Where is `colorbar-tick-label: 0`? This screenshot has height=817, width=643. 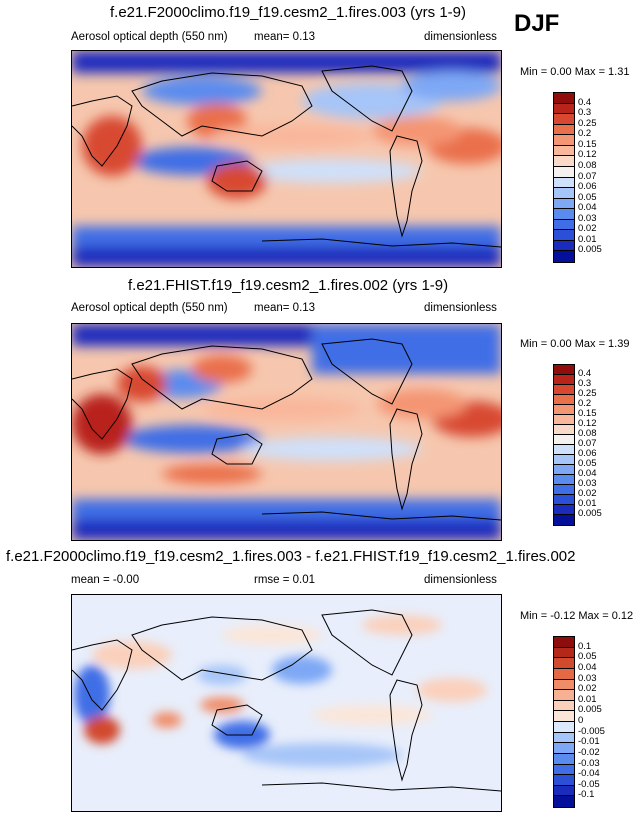
colorbar-tick-label: 0 is located at coordinates (581, 720).